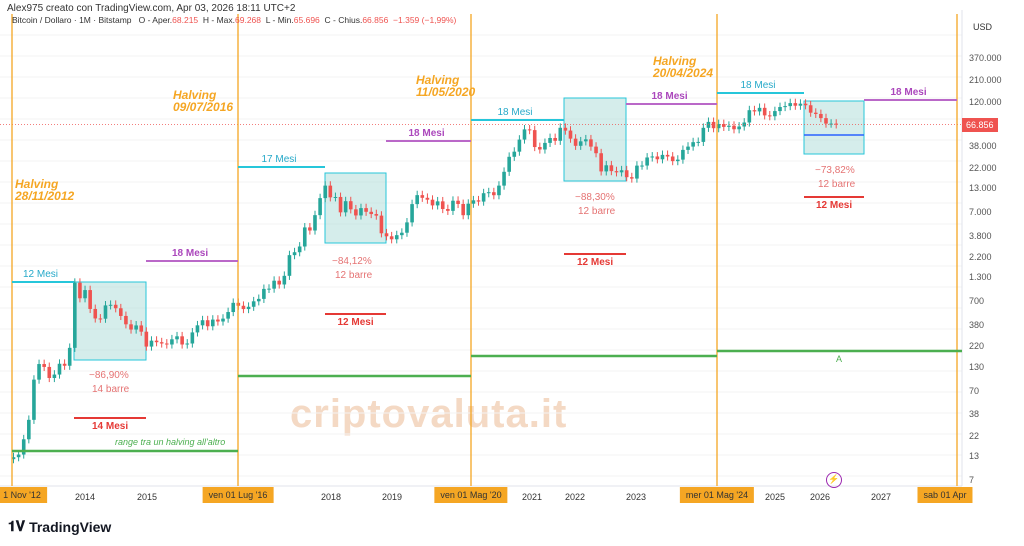  What do you see at coordinates (775, 497) in the screenshot?
I see `time-tick: 2025` at bounding box center [775, 497].